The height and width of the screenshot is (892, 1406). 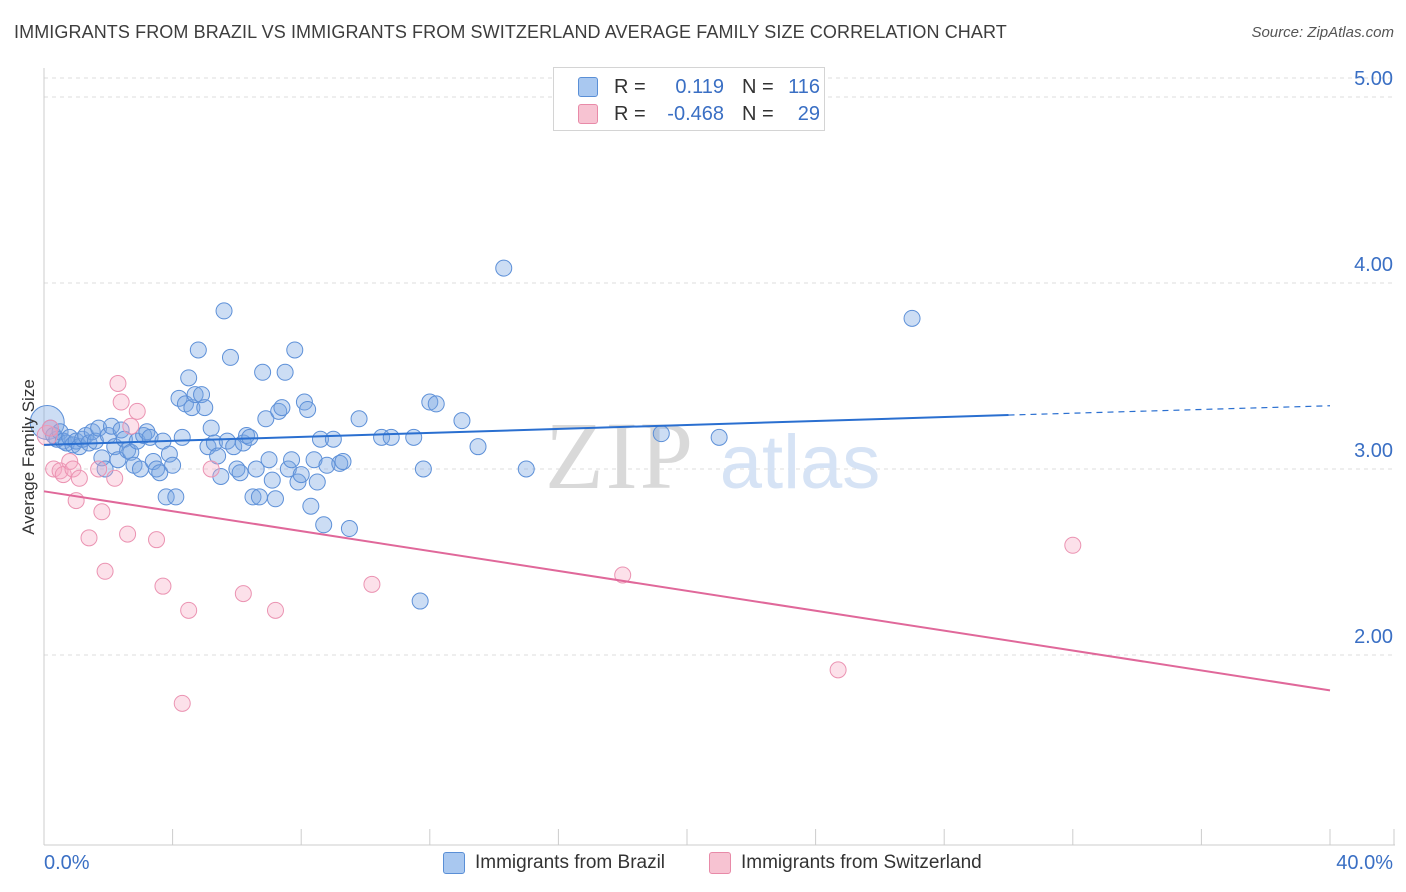 I want to click on x-tick-label: 40.0%, so click(x=1364, y=863).